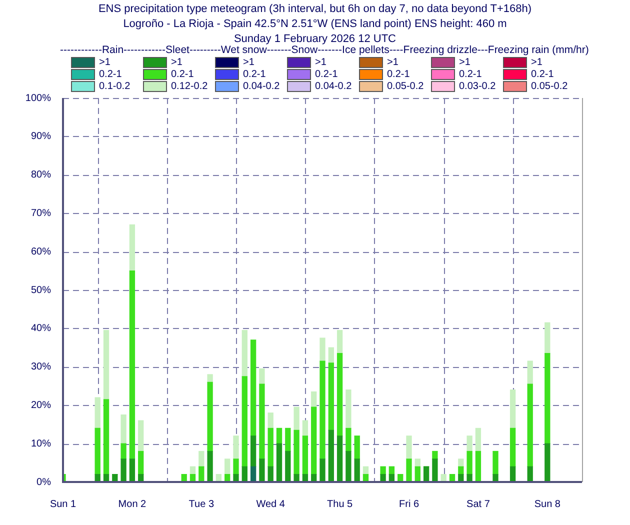  What do you see at coordinates (44, 482) in the screenshot?
I see `y-tick-label: 0%` at bounding box center [44, 482].